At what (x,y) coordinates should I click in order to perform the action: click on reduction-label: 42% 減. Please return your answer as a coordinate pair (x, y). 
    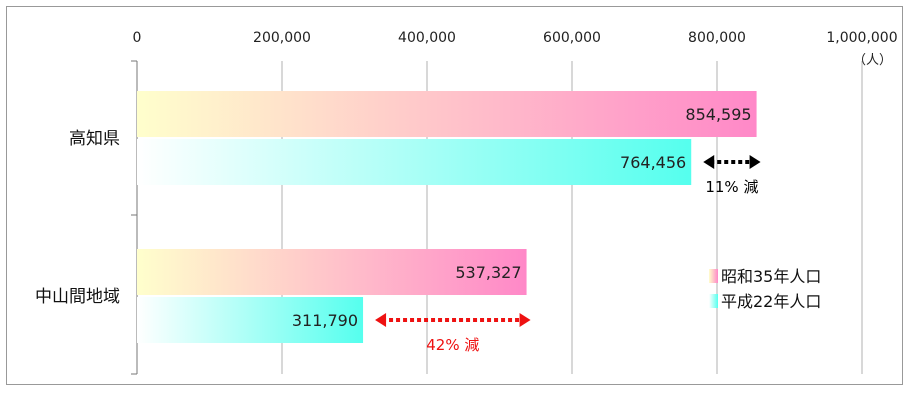
    Looking at the image, I should click on (452, 345).